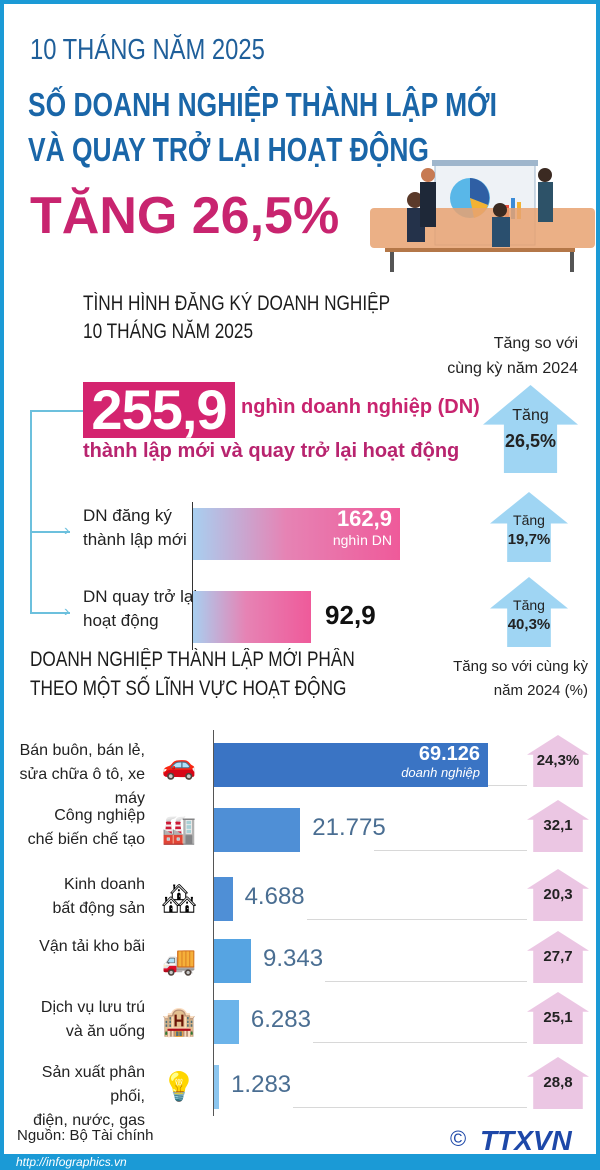 The width and height of the screenshot is (600, 1170). I want to click on growth-arrow-new: Tăng 19,7%, so click(529, 527).